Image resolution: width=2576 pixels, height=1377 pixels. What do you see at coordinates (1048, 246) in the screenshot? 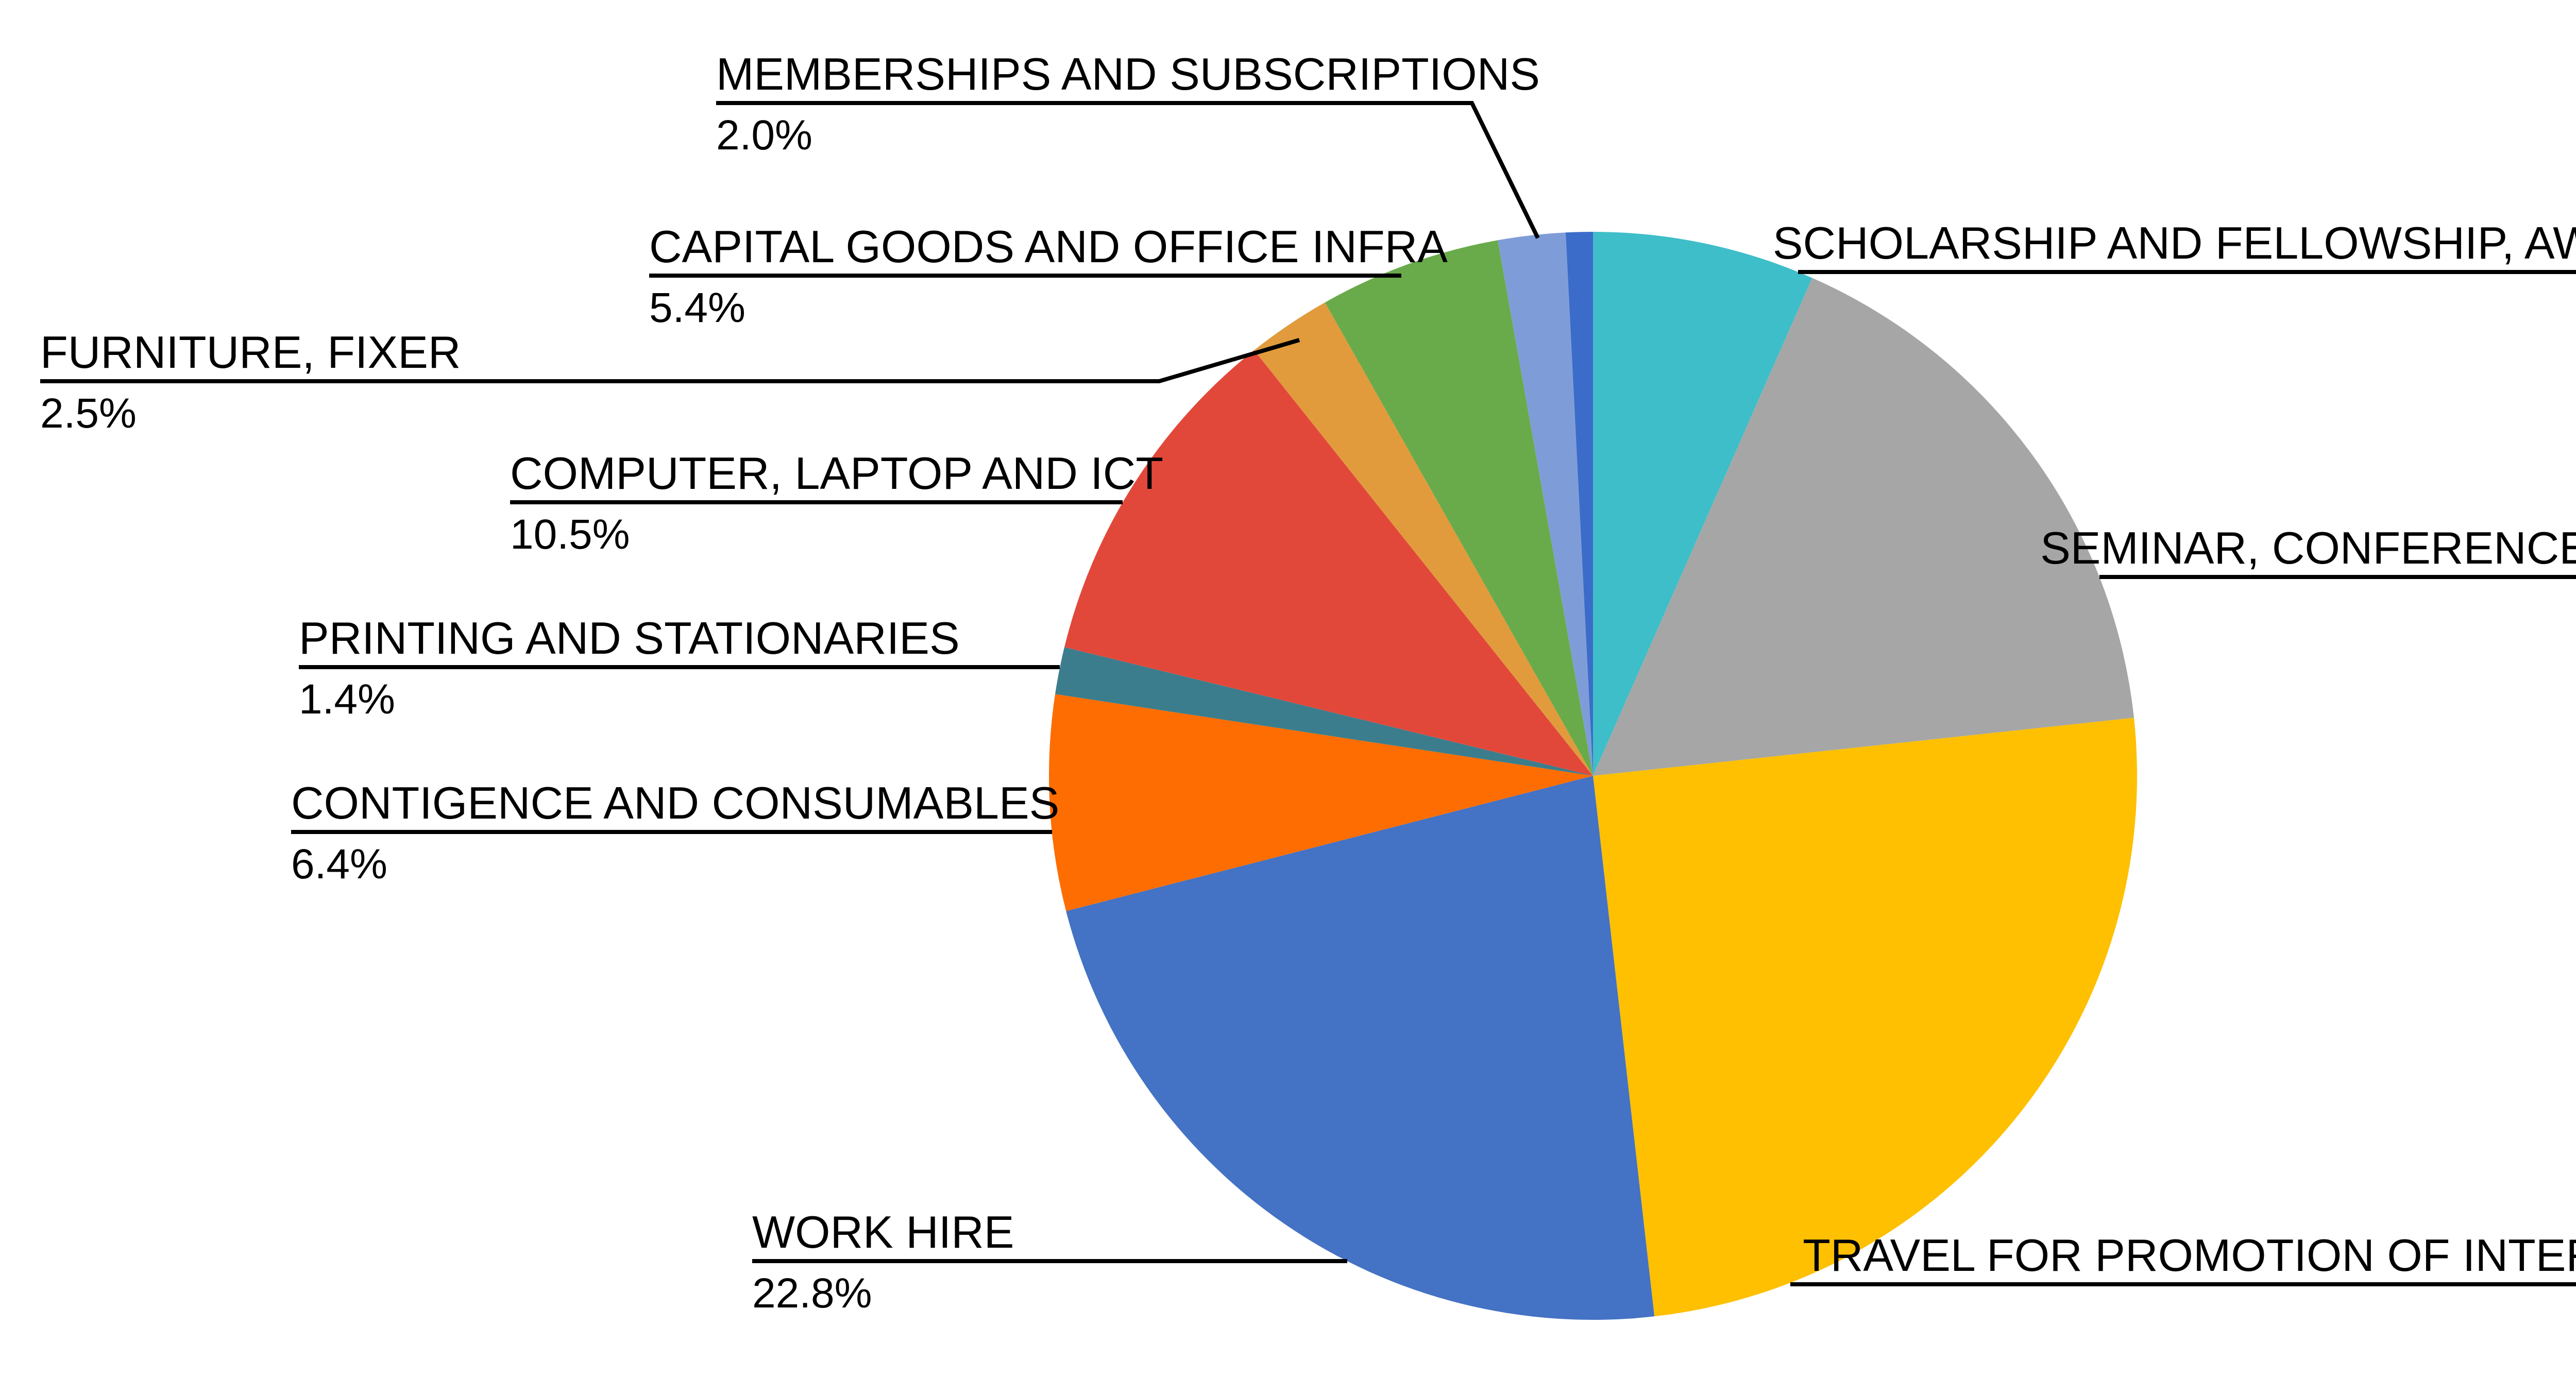
I see `slice-label-capital-goods: CAPITAL GOODS AND OFFICE INFRA` at bounding box center [1048, 246].